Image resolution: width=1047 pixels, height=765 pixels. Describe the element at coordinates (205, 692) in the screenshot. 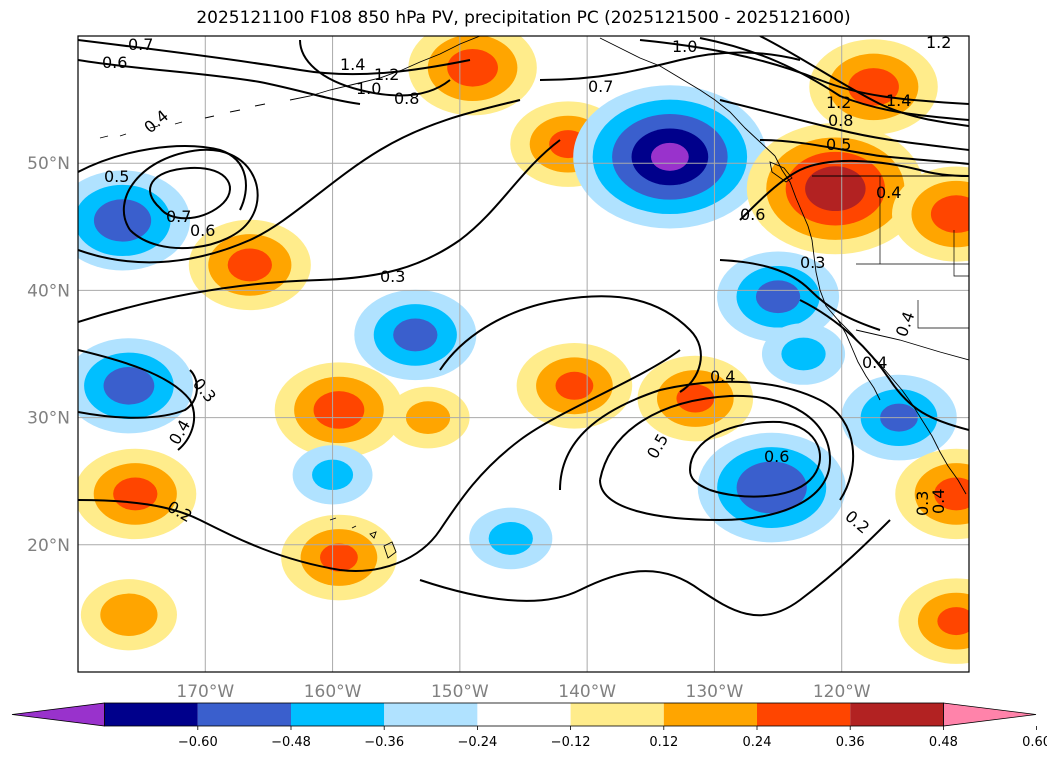

I see `lon-tick-label: 170°W` at that location.